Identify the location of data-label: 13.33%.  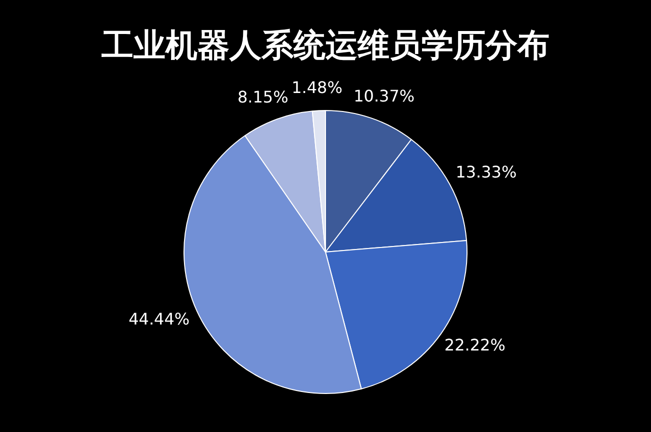
(486, 172).